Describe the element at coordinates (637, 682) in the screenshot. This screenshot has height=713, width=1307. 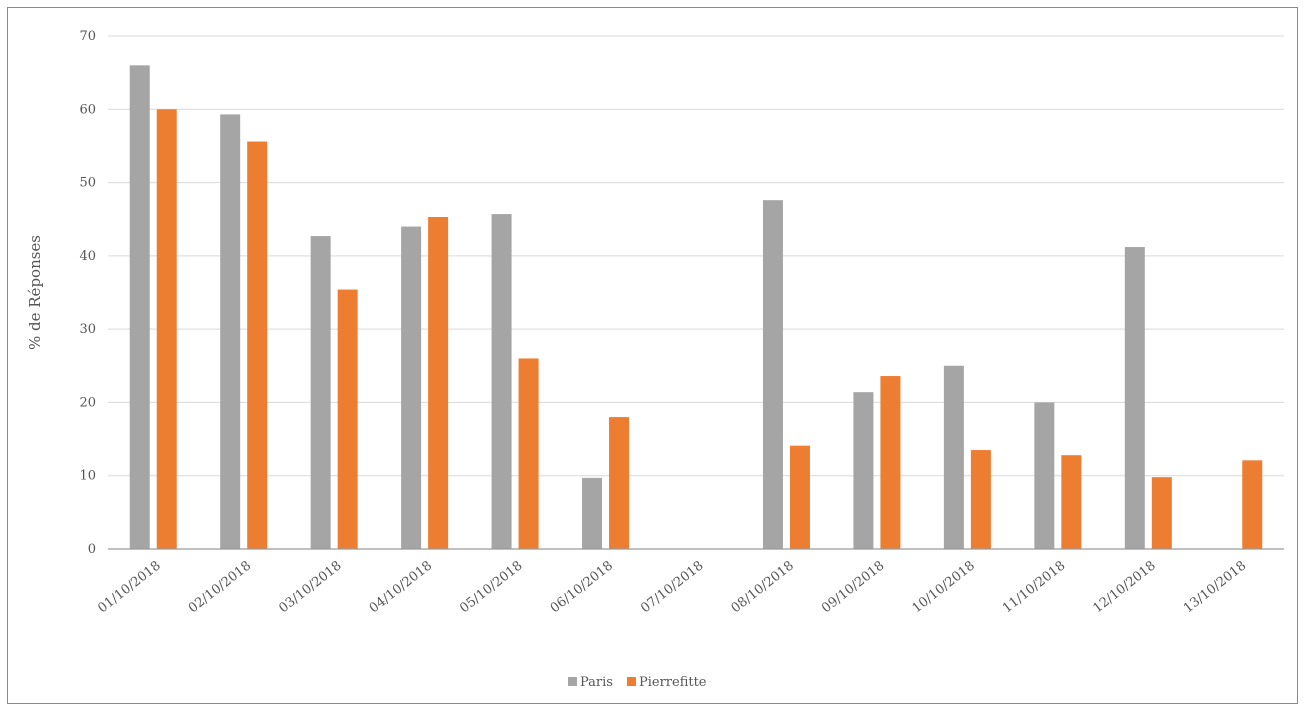
I see `legend: Paris Pierrefitte` at that location.